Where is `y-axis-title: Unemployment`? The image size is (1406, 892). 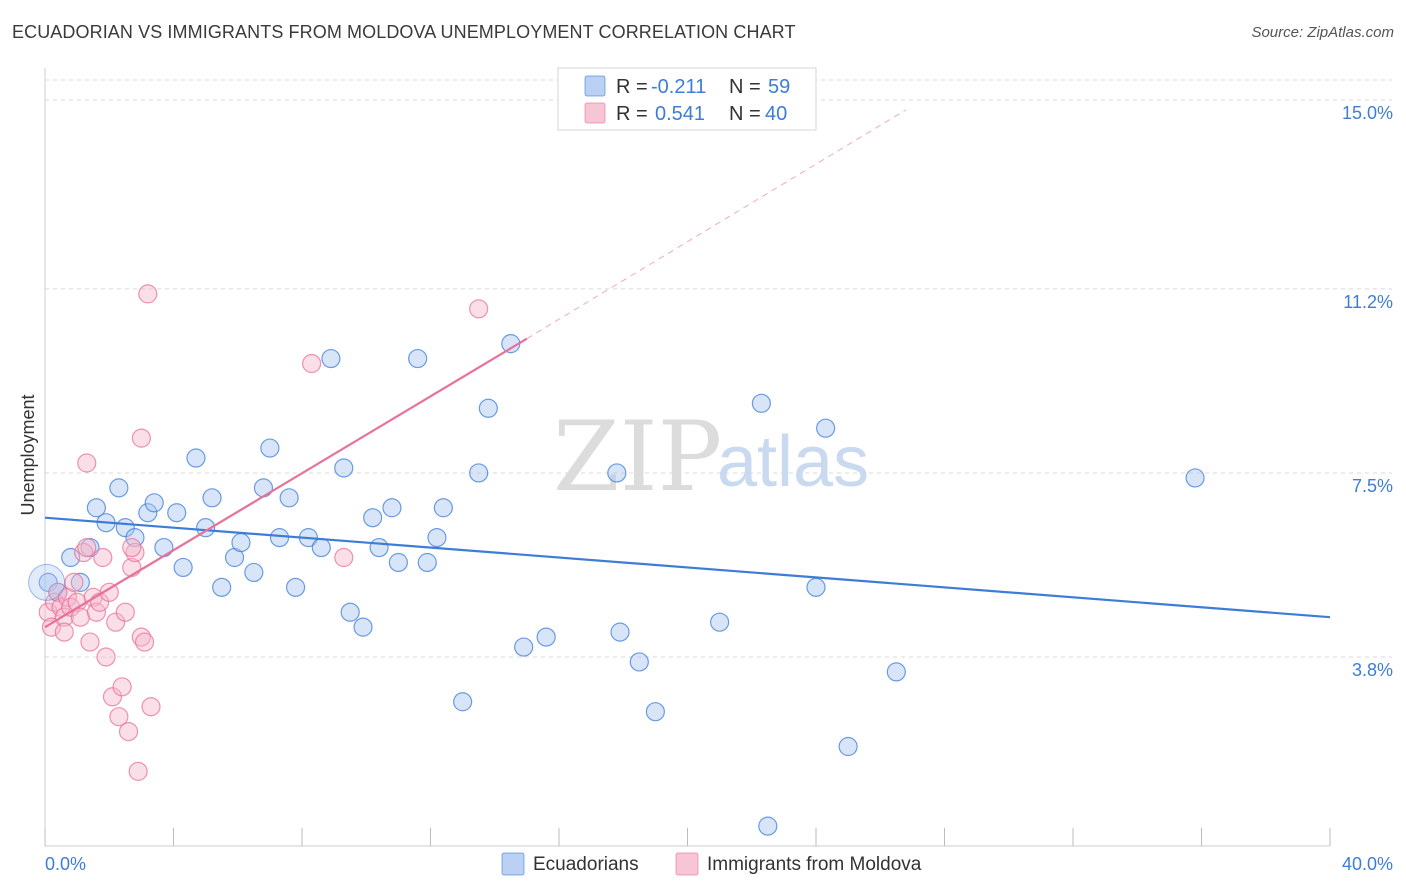
y-axis-title: Unemployment is located at coordinates (28, 454).